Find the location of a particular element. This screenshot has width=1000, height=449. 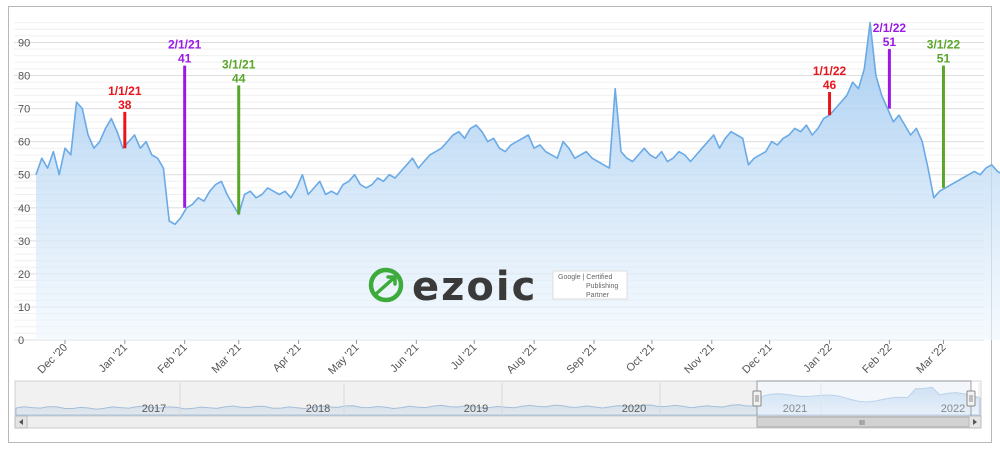

x-tick-label: Jan '22 is located at coordinates (817, 358).